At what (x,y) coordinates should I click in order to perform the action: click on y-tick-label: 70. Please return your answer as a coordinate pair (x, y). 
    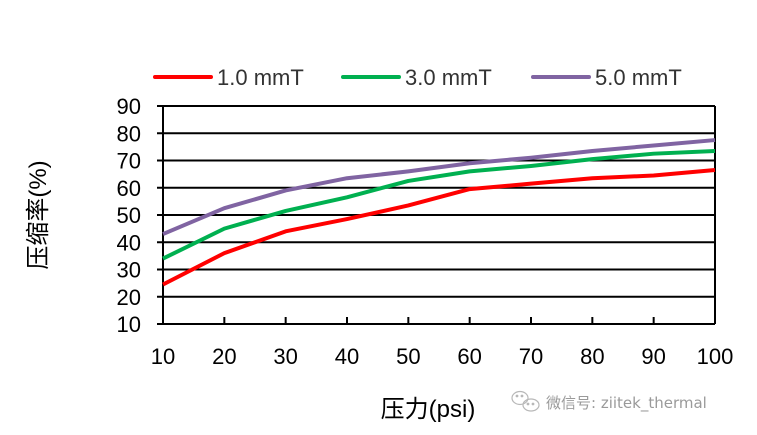
    Looking at the image, I should click on (129, 161).